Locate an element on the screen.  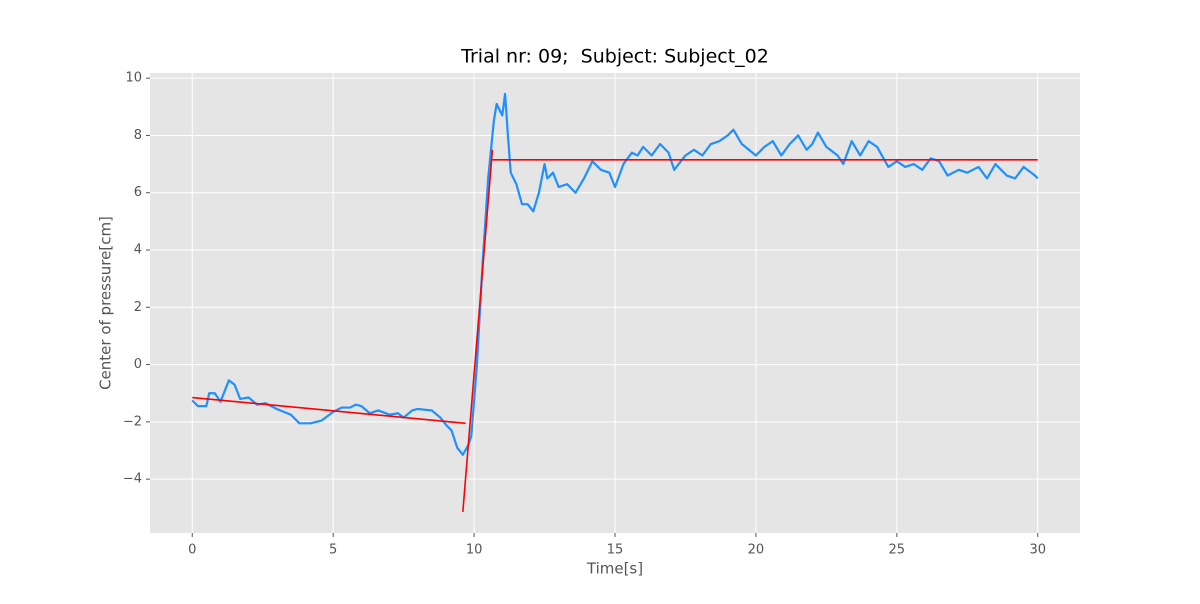
x-tick-label: 0 is located at coordinates (192, 550).